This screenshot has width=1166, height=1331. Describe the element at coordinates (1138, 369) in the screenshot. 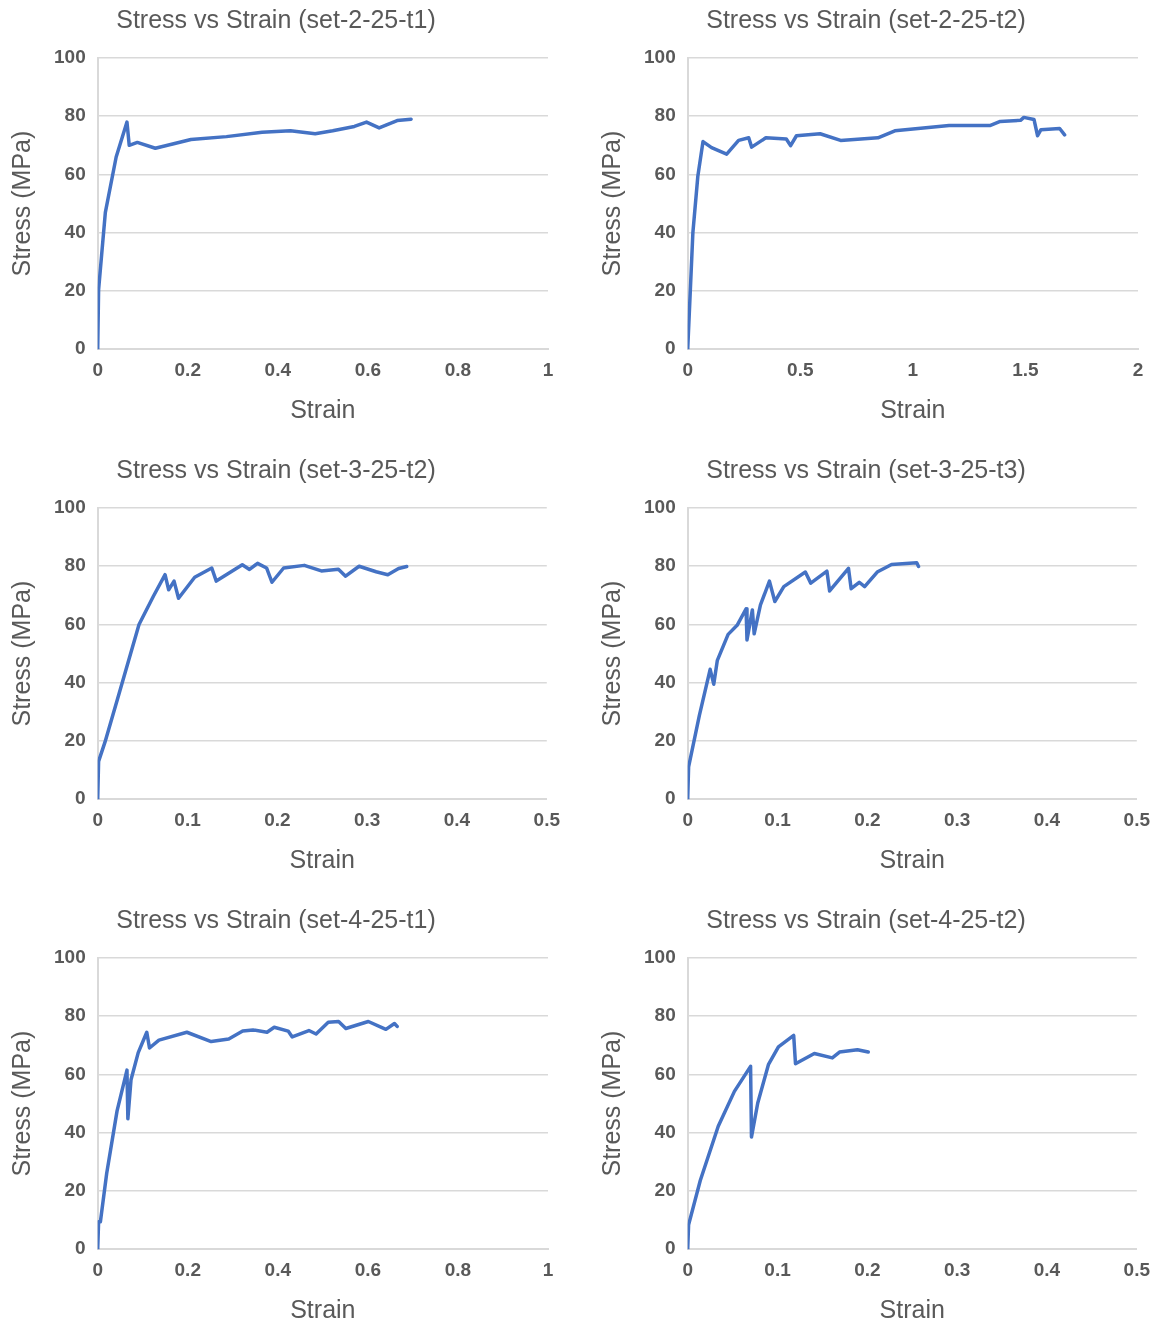

I see `x-tick-label: 2` at that location.